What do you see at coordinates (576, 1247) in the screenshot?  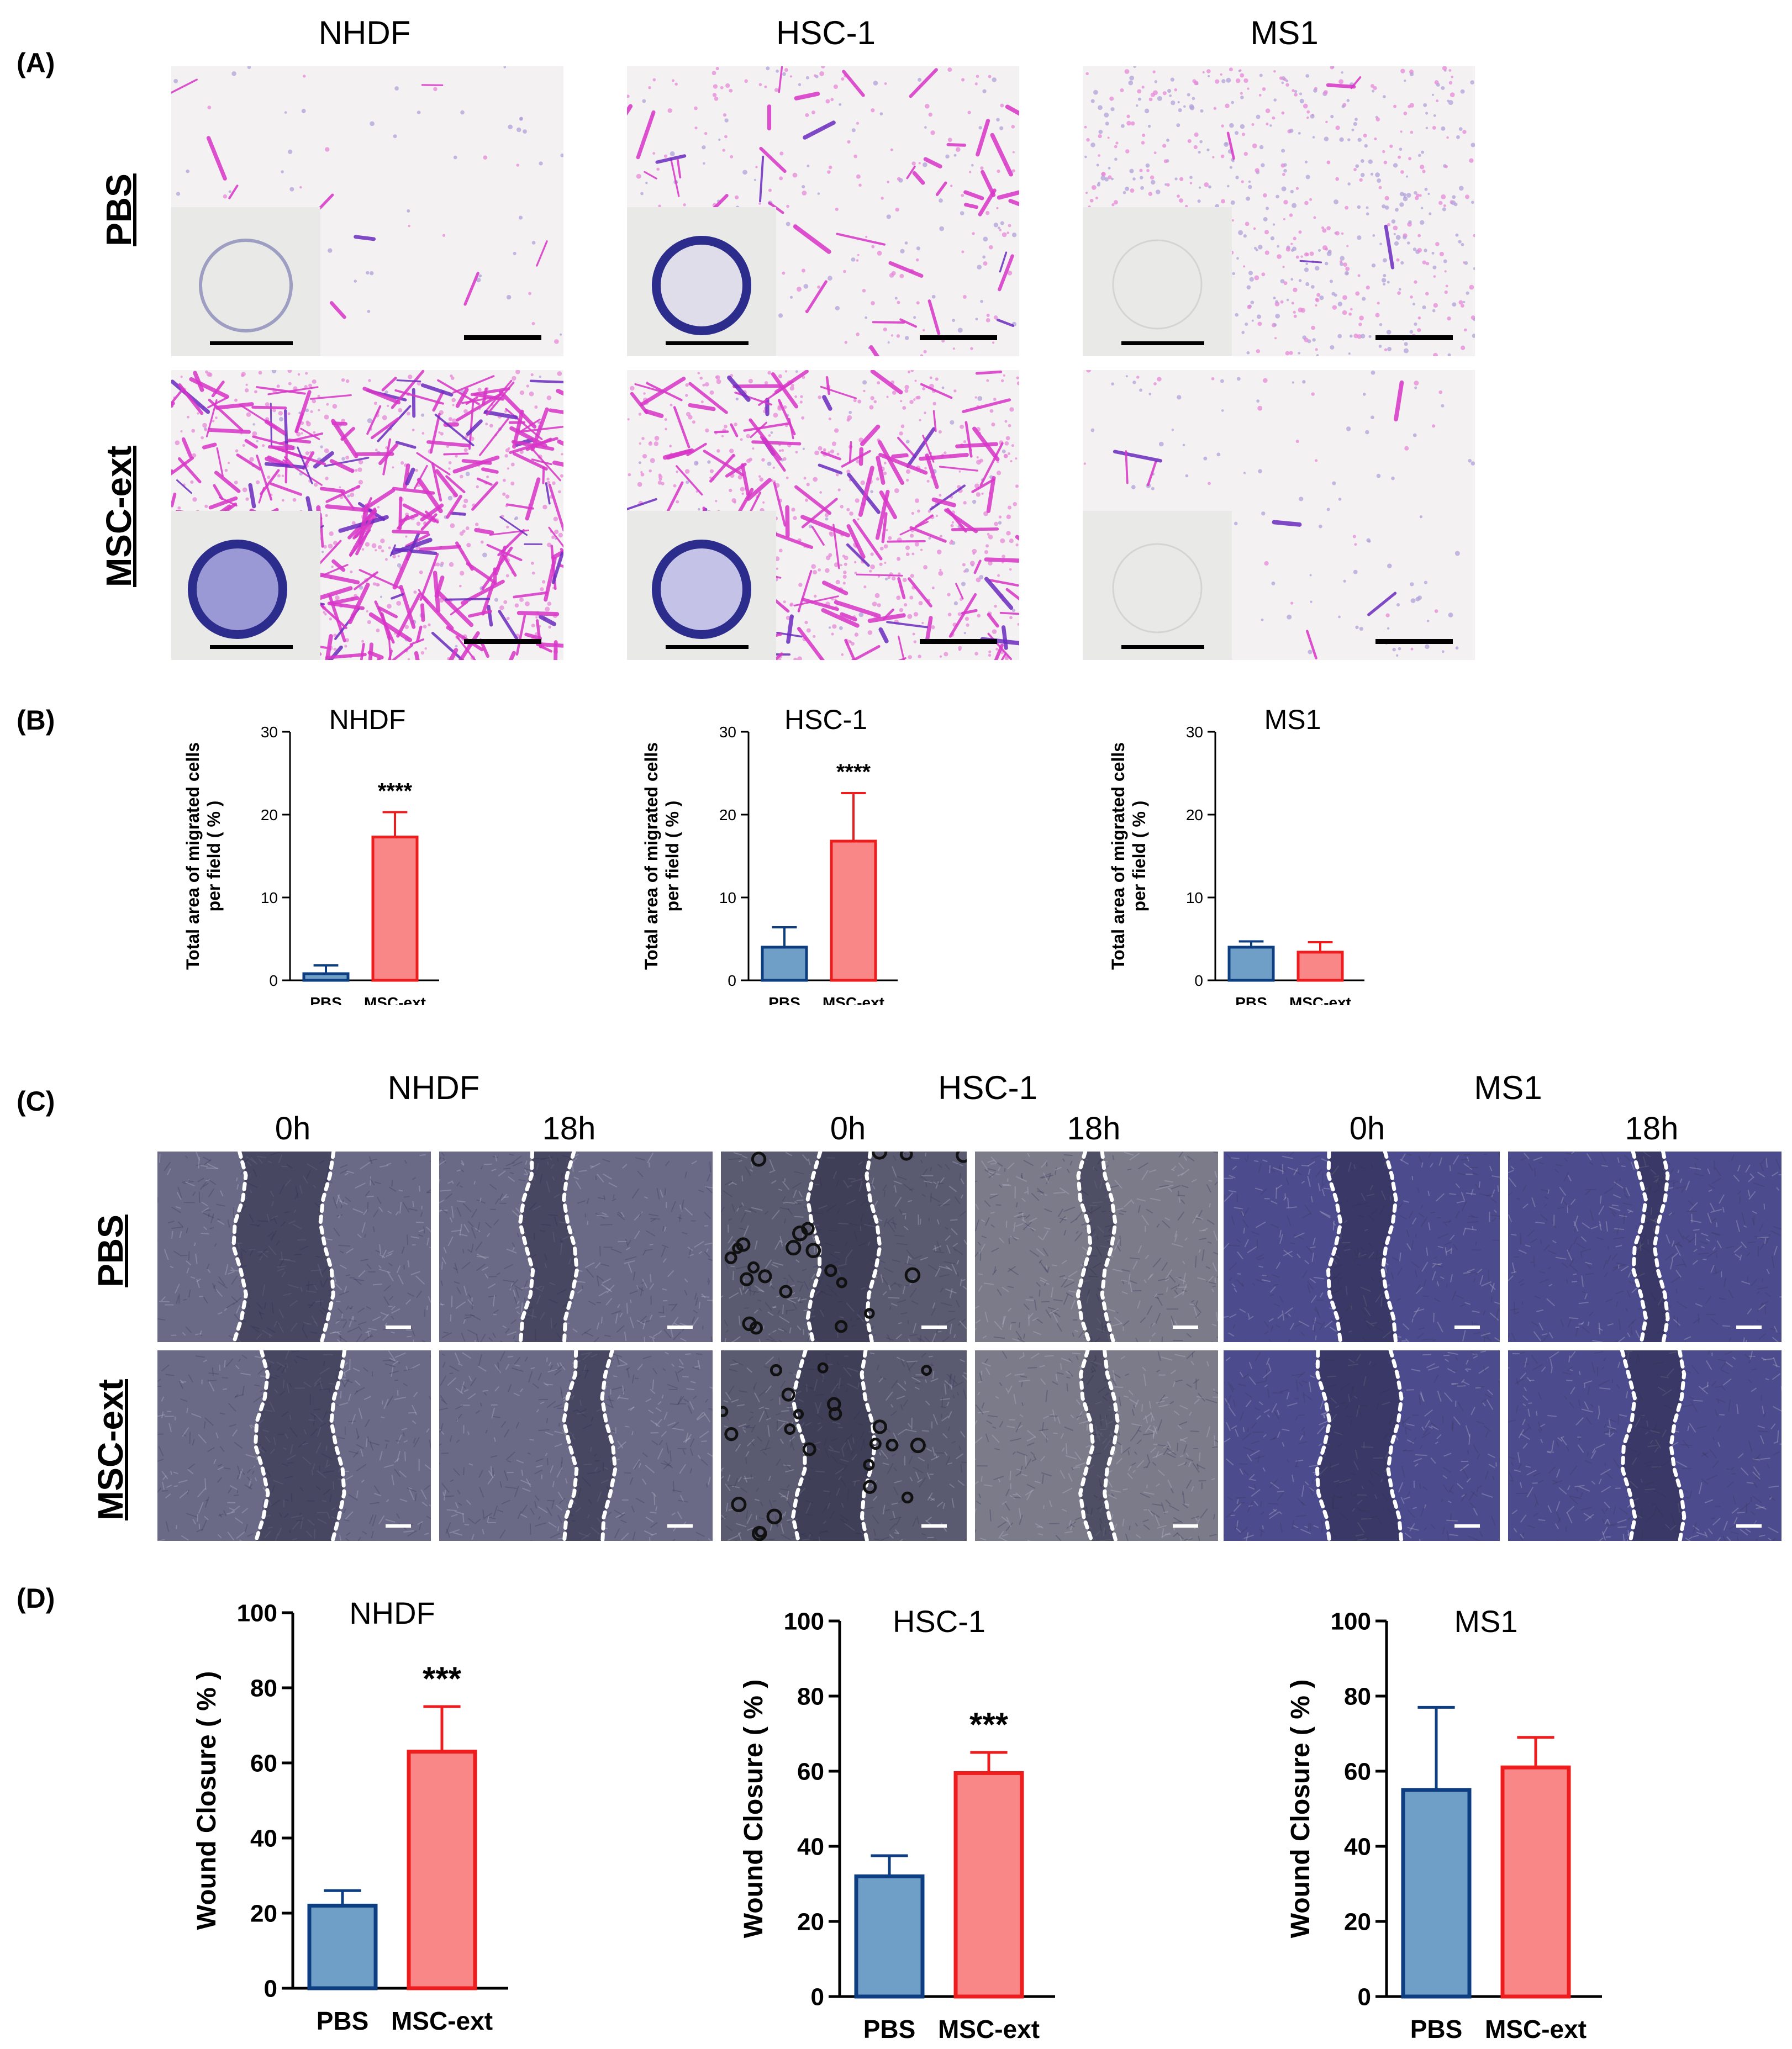 I see `wound-nhdf-18h-pbs` at bounding box center [576, 1247].